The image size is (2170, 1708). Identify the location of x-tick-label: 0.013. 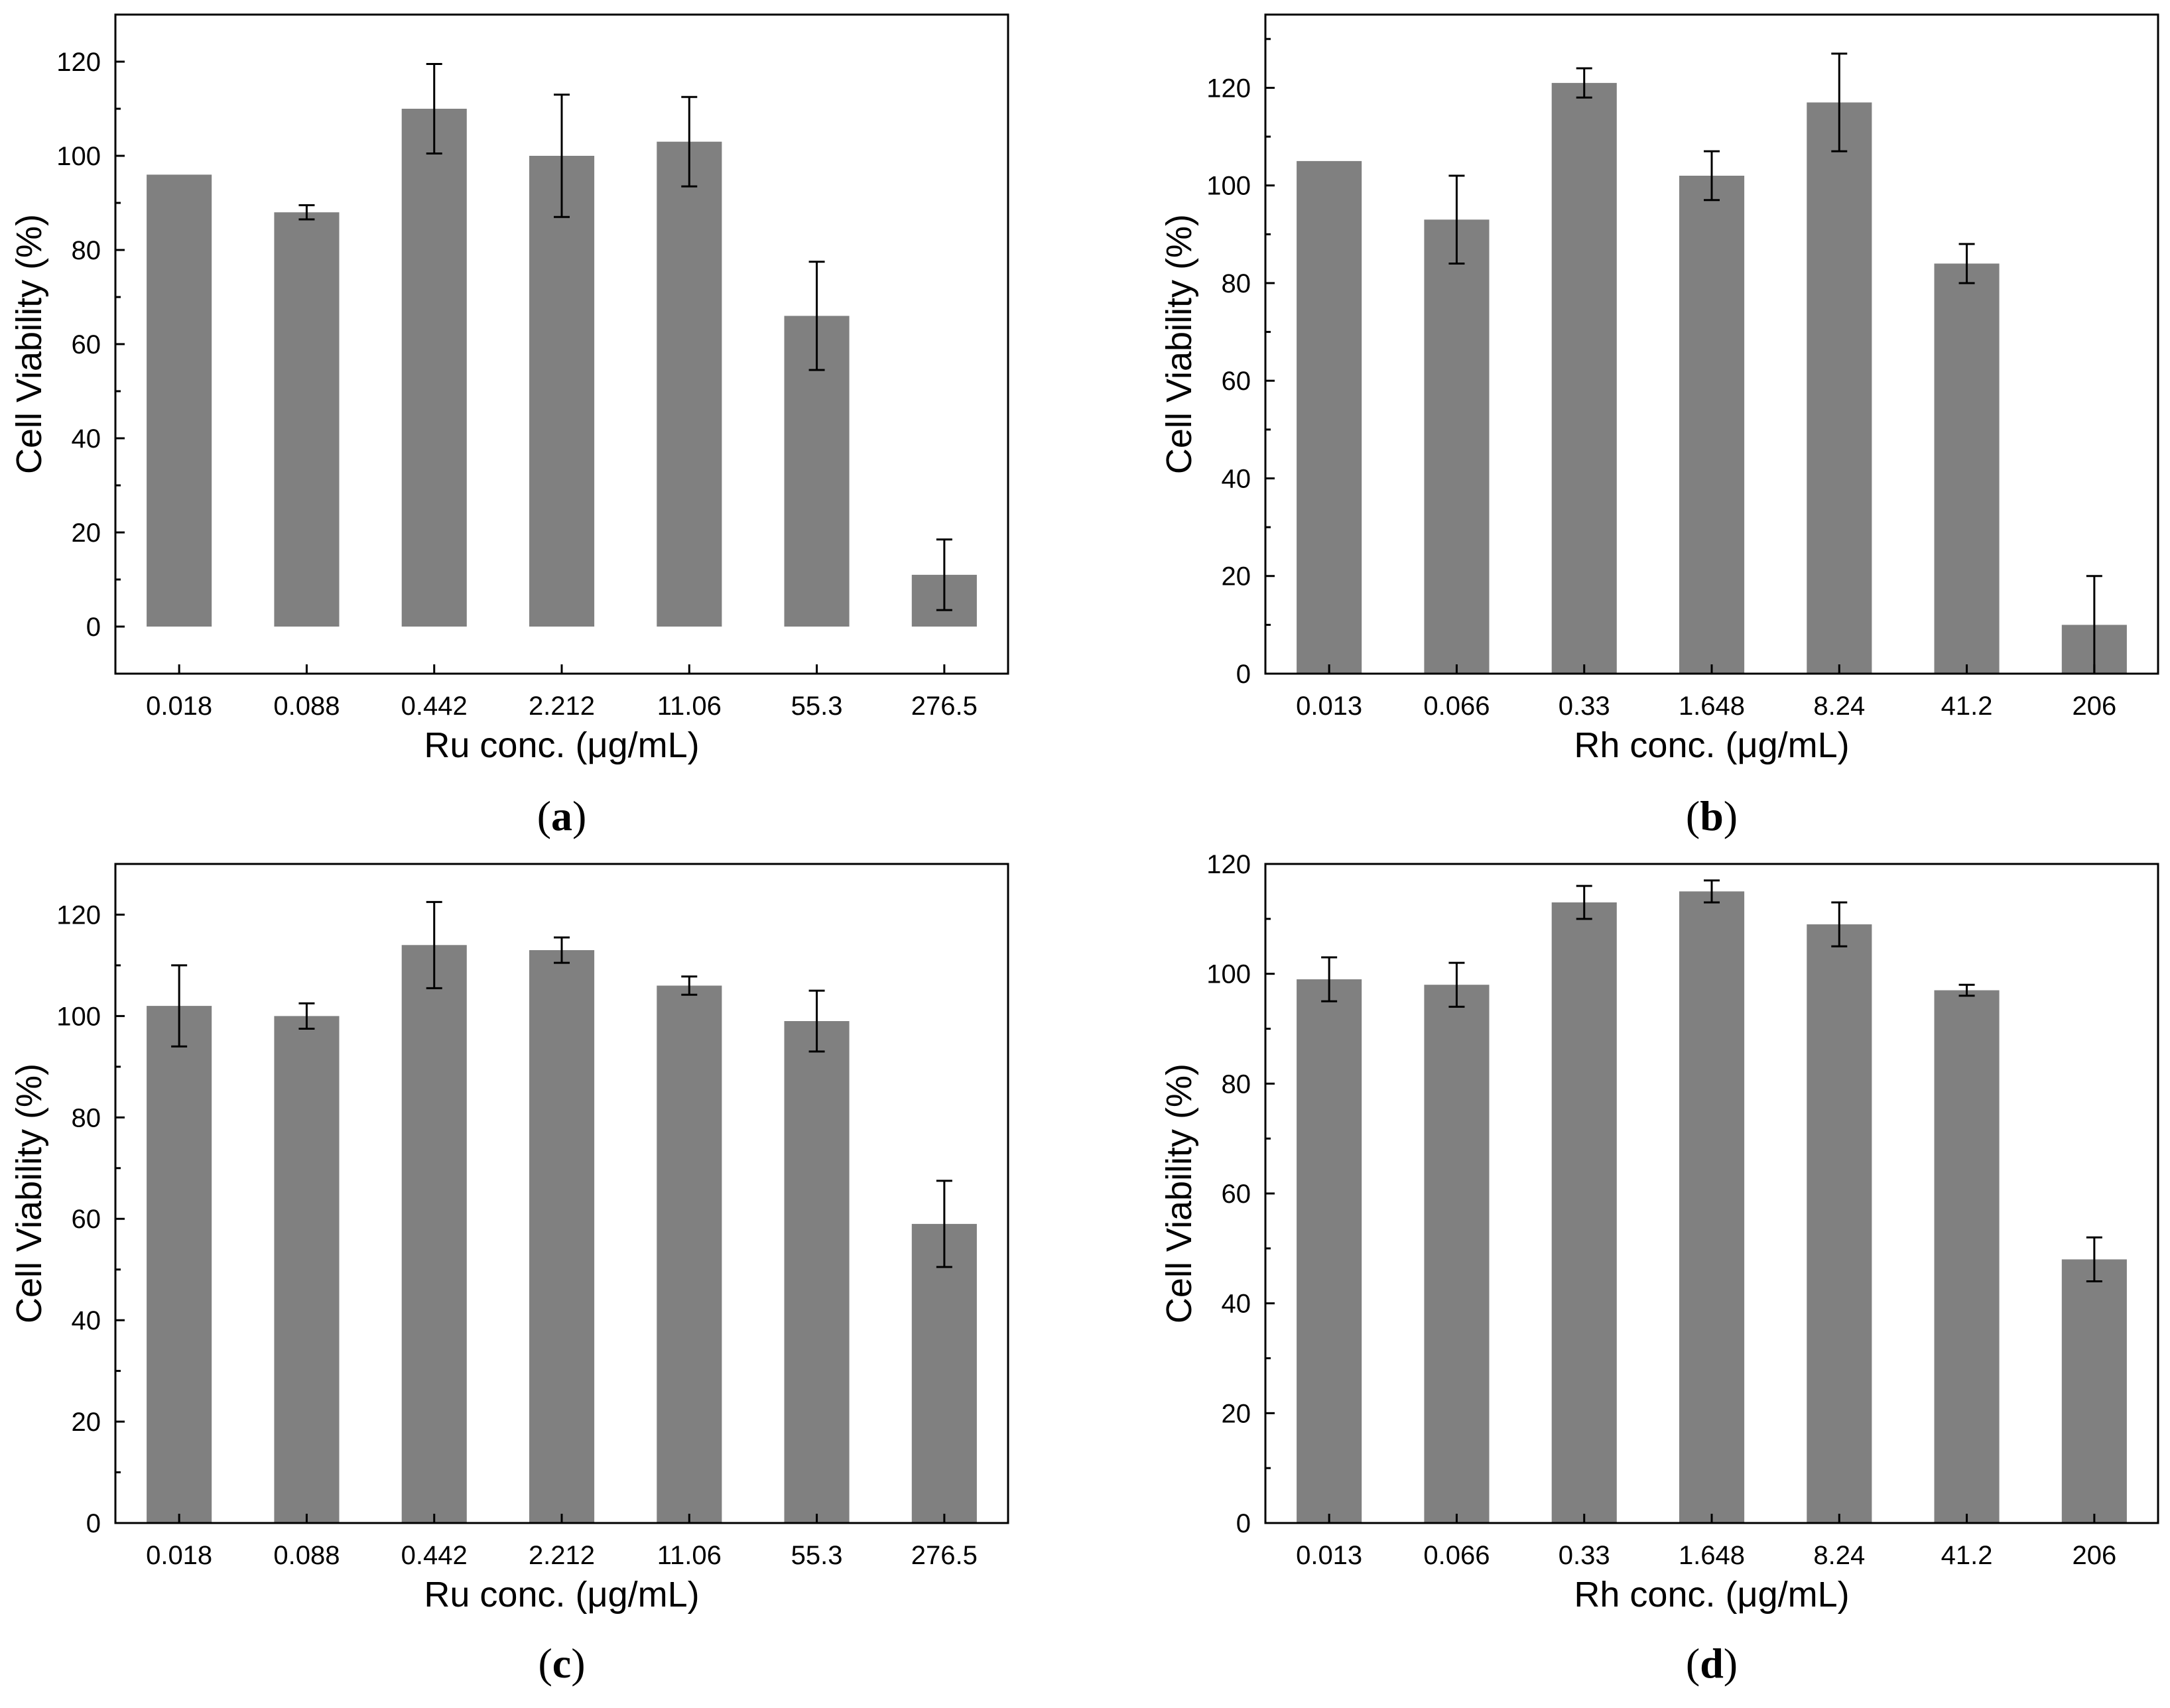
(1329, 1555).